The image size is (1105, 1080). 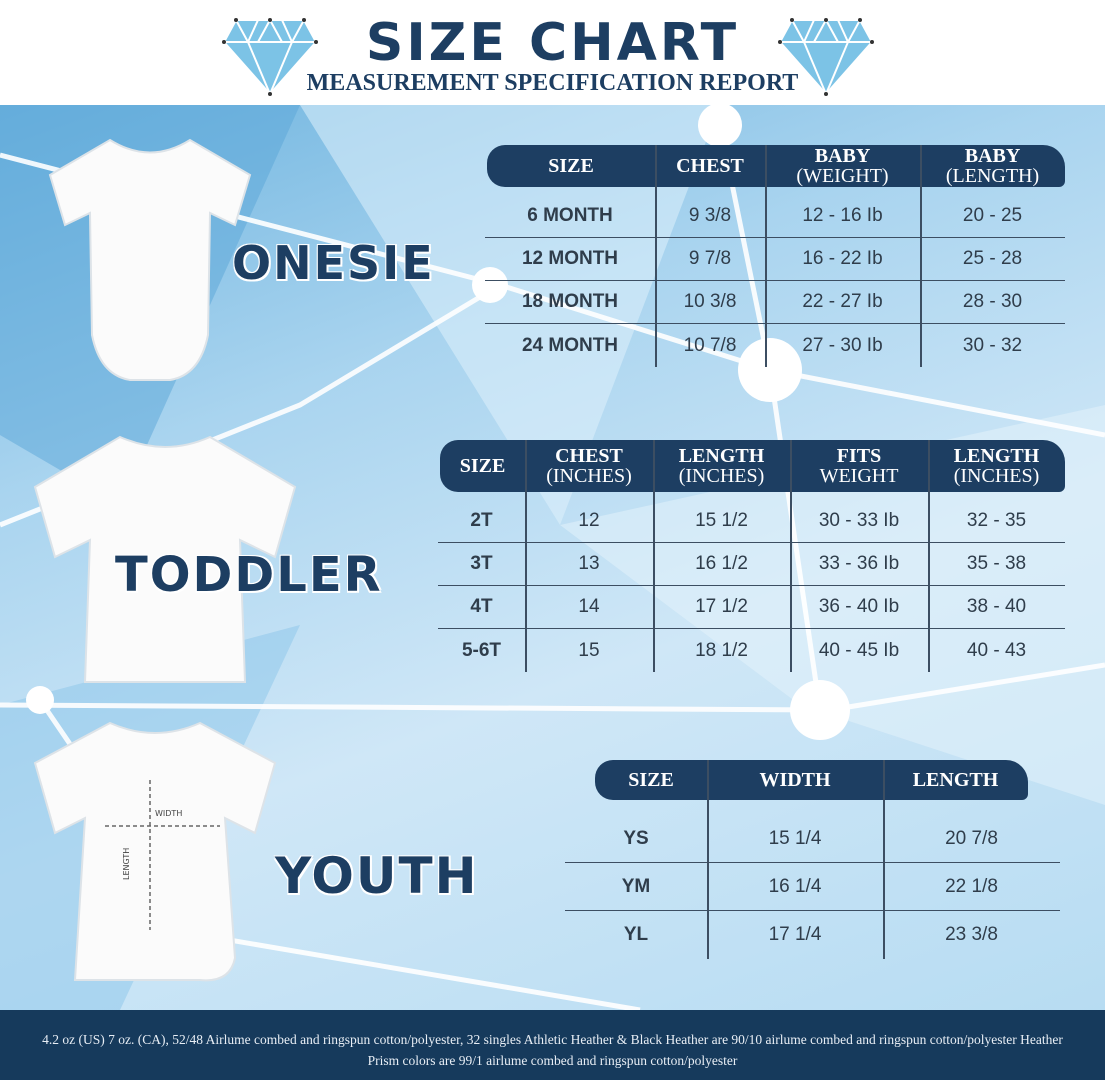 I want to click on table-cell: 17 1/2, so click(x=721, y=606).